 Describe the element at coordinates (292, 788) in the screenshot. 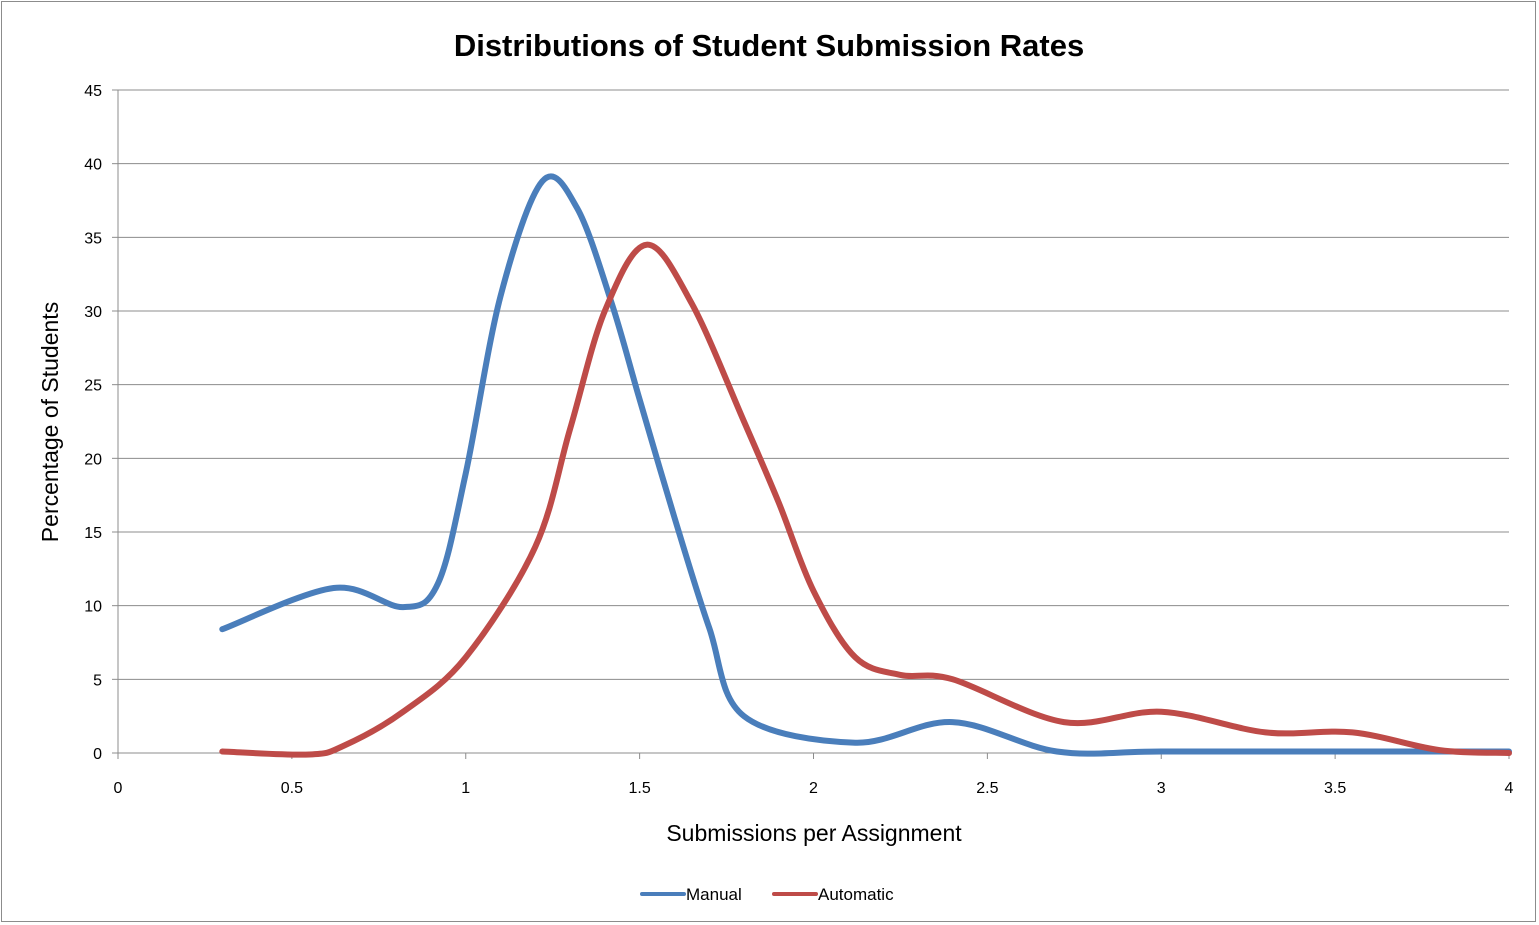

I see `x-tick-label: 0.5` at that location.